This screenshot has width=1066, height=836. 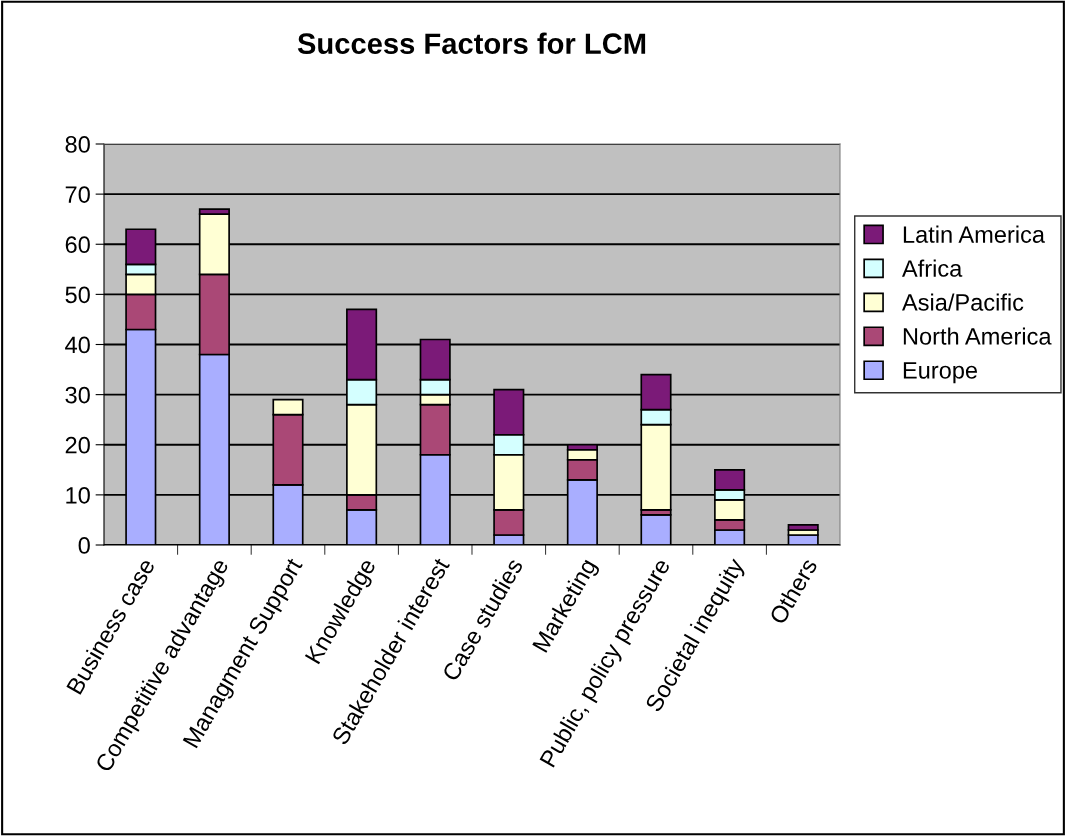 I want to click on legend-label: Asia/Pacific, so click(x=962, y=302).